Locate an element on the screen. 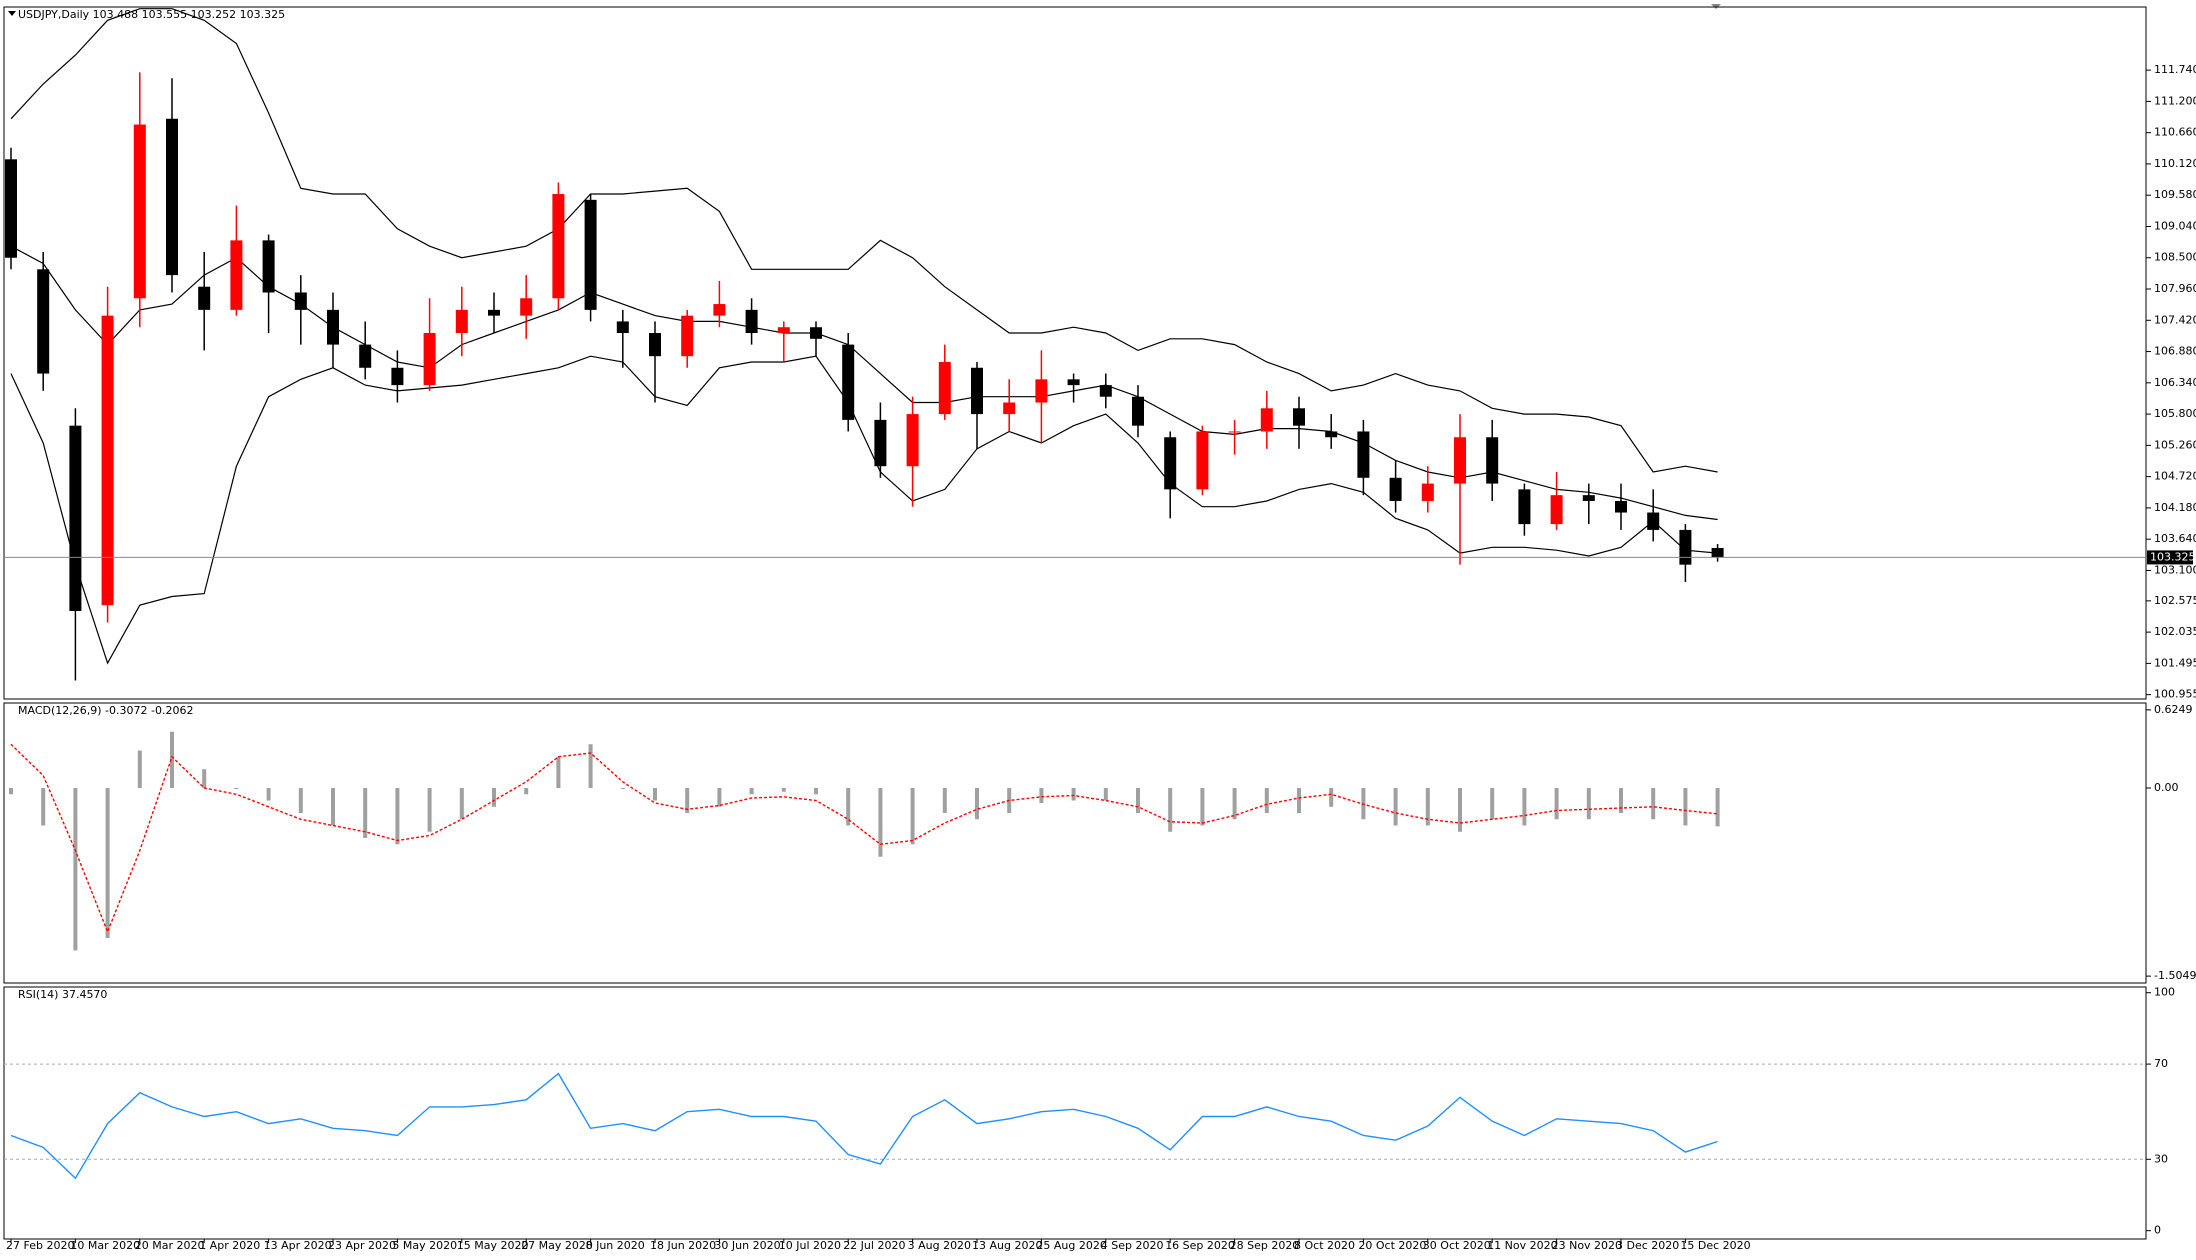  y-tick-label: 110.660 is located at coordinates (2175, 132).